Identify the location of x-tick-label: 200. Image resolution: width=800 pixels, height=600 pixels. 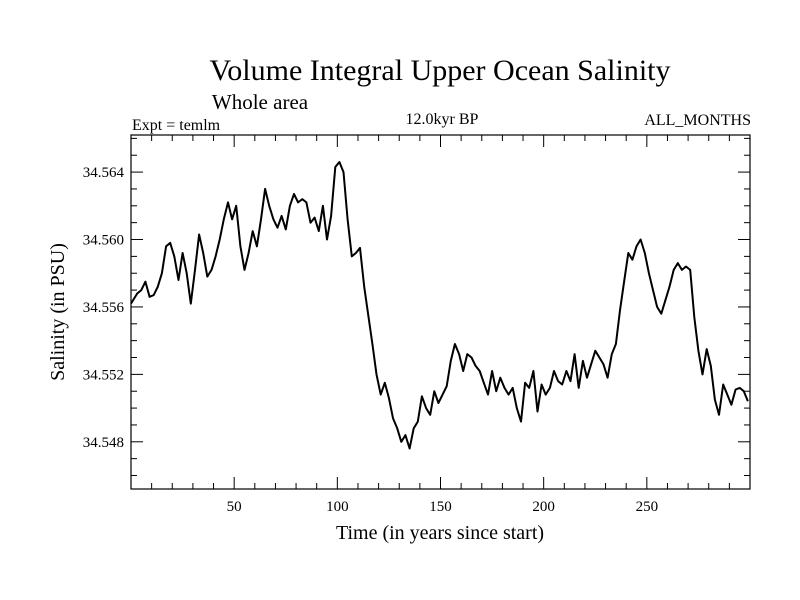
(543, 507).